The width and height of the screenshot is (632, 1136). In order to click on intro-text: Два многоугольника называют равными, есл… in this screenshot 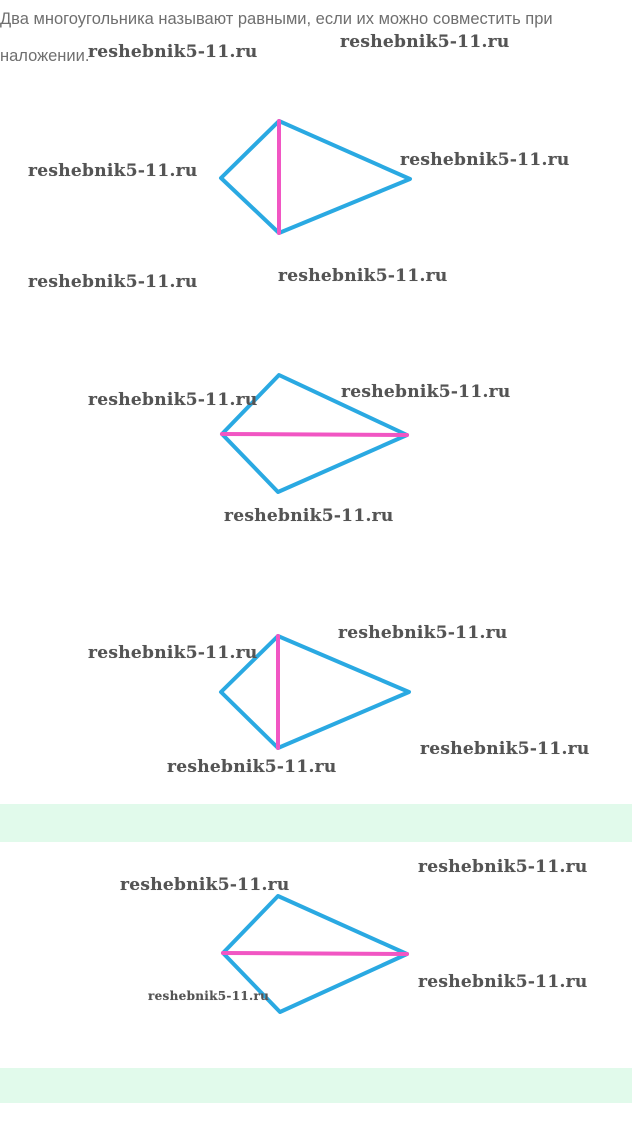, I will do `click(276, 37)`.